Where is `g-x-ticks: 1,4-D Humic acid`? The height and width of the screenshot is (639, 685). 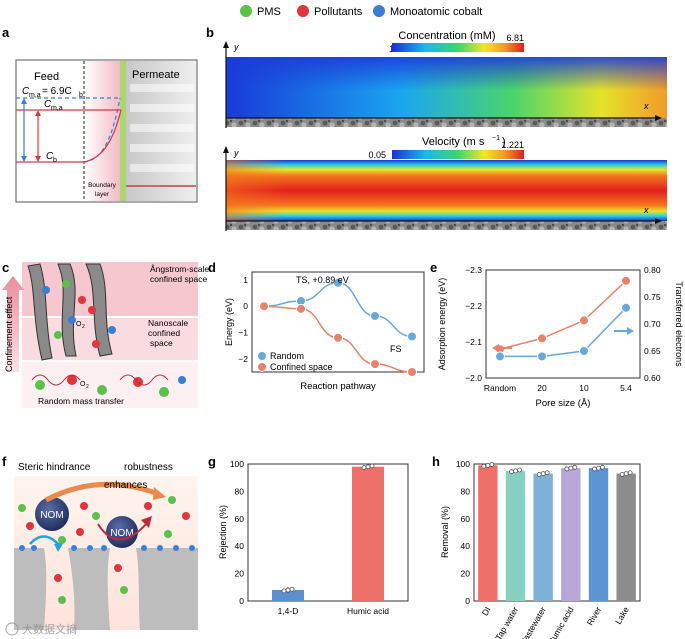 g-x-ticks: 1,4-D Humic acid is located at coordinates (334, 611).